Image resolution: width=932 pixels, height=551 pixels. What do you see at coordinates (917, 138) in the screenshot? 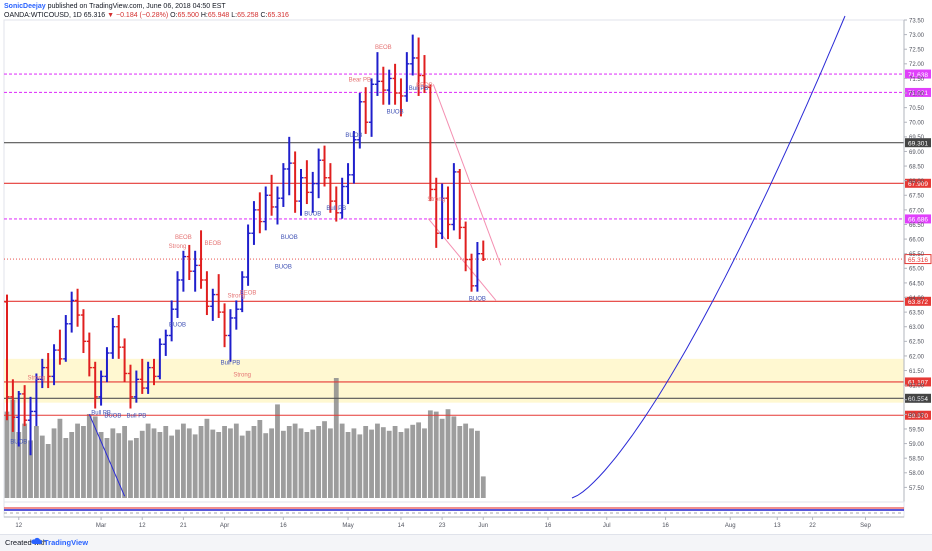
I see `price-axis-label: 69.50` at bounding box center [917, 138].